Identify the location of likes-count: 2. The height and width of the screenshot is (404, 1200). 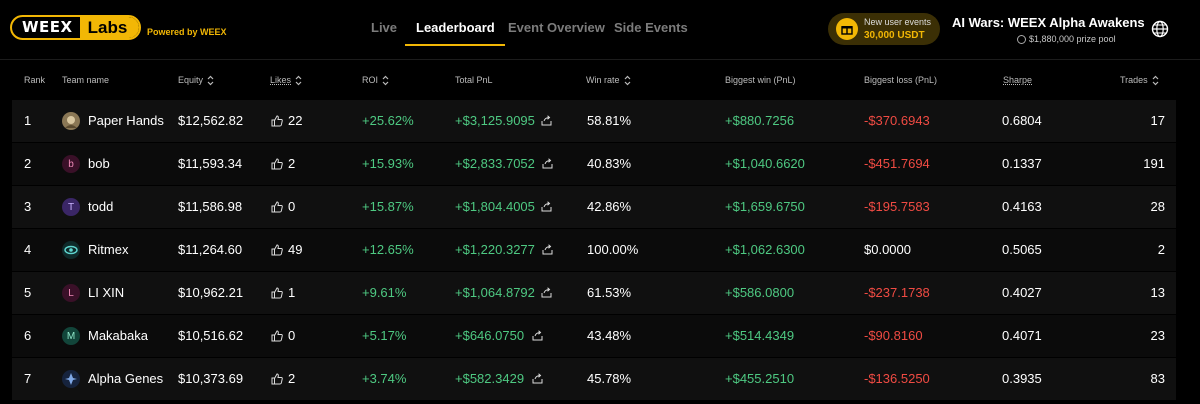
(292, 378).